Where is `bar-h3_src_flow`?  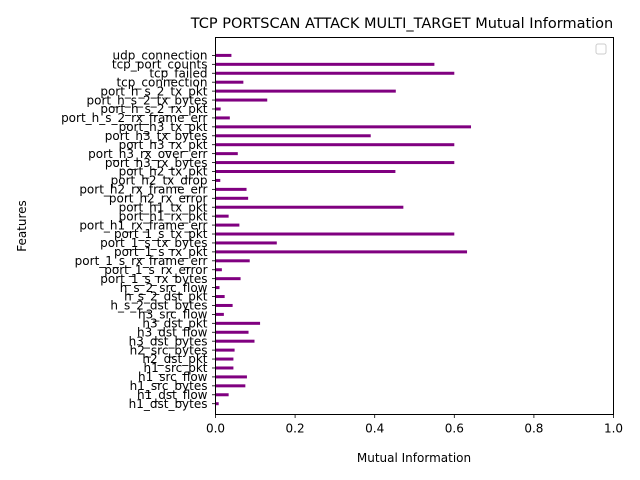
bar-h3_src_flow is located at coordinates (219, 314).